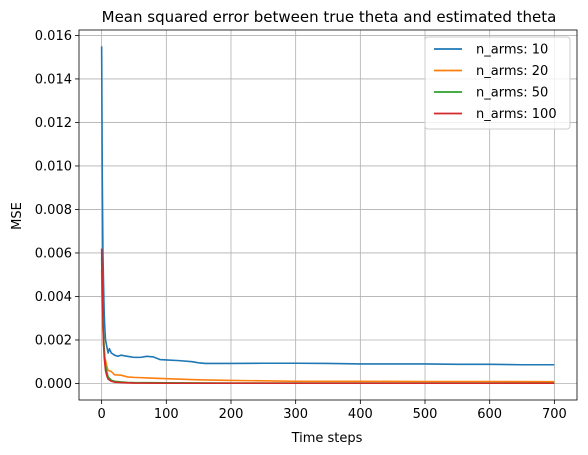  I want to click on x-tick-label: 200, so click(231, 414).